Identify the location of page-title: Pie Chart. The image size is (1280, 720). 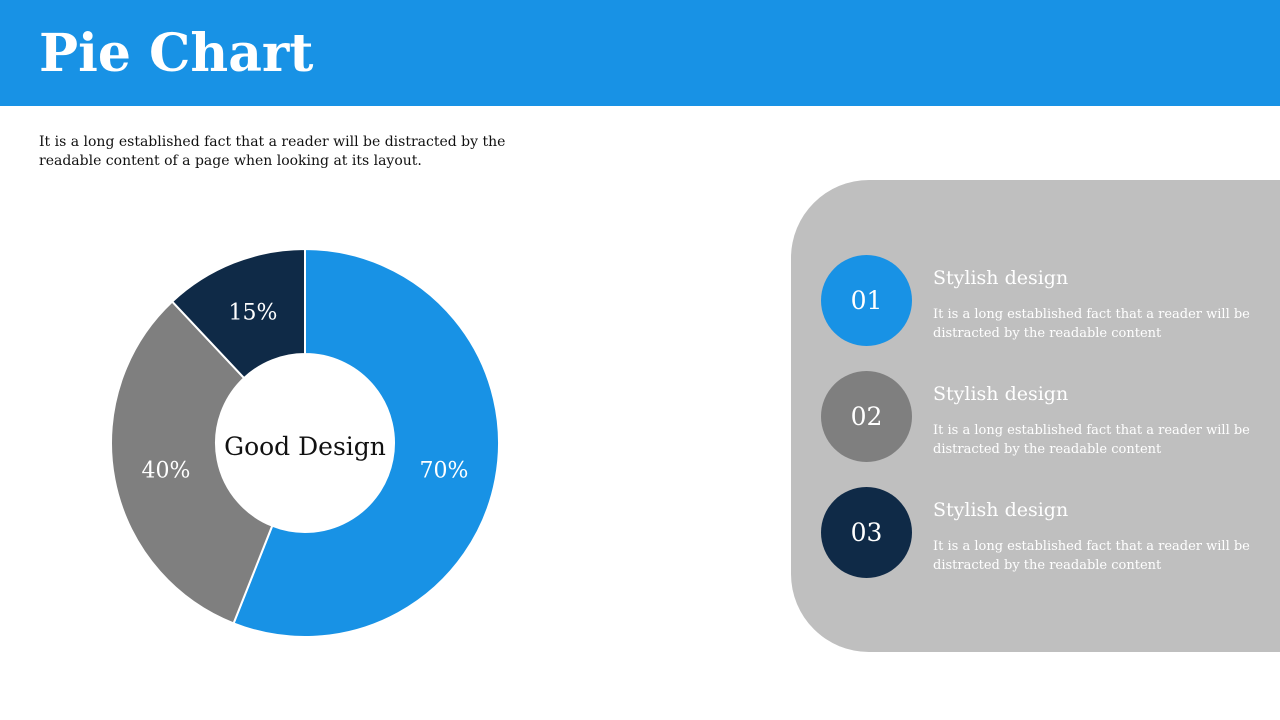
(176, 53).